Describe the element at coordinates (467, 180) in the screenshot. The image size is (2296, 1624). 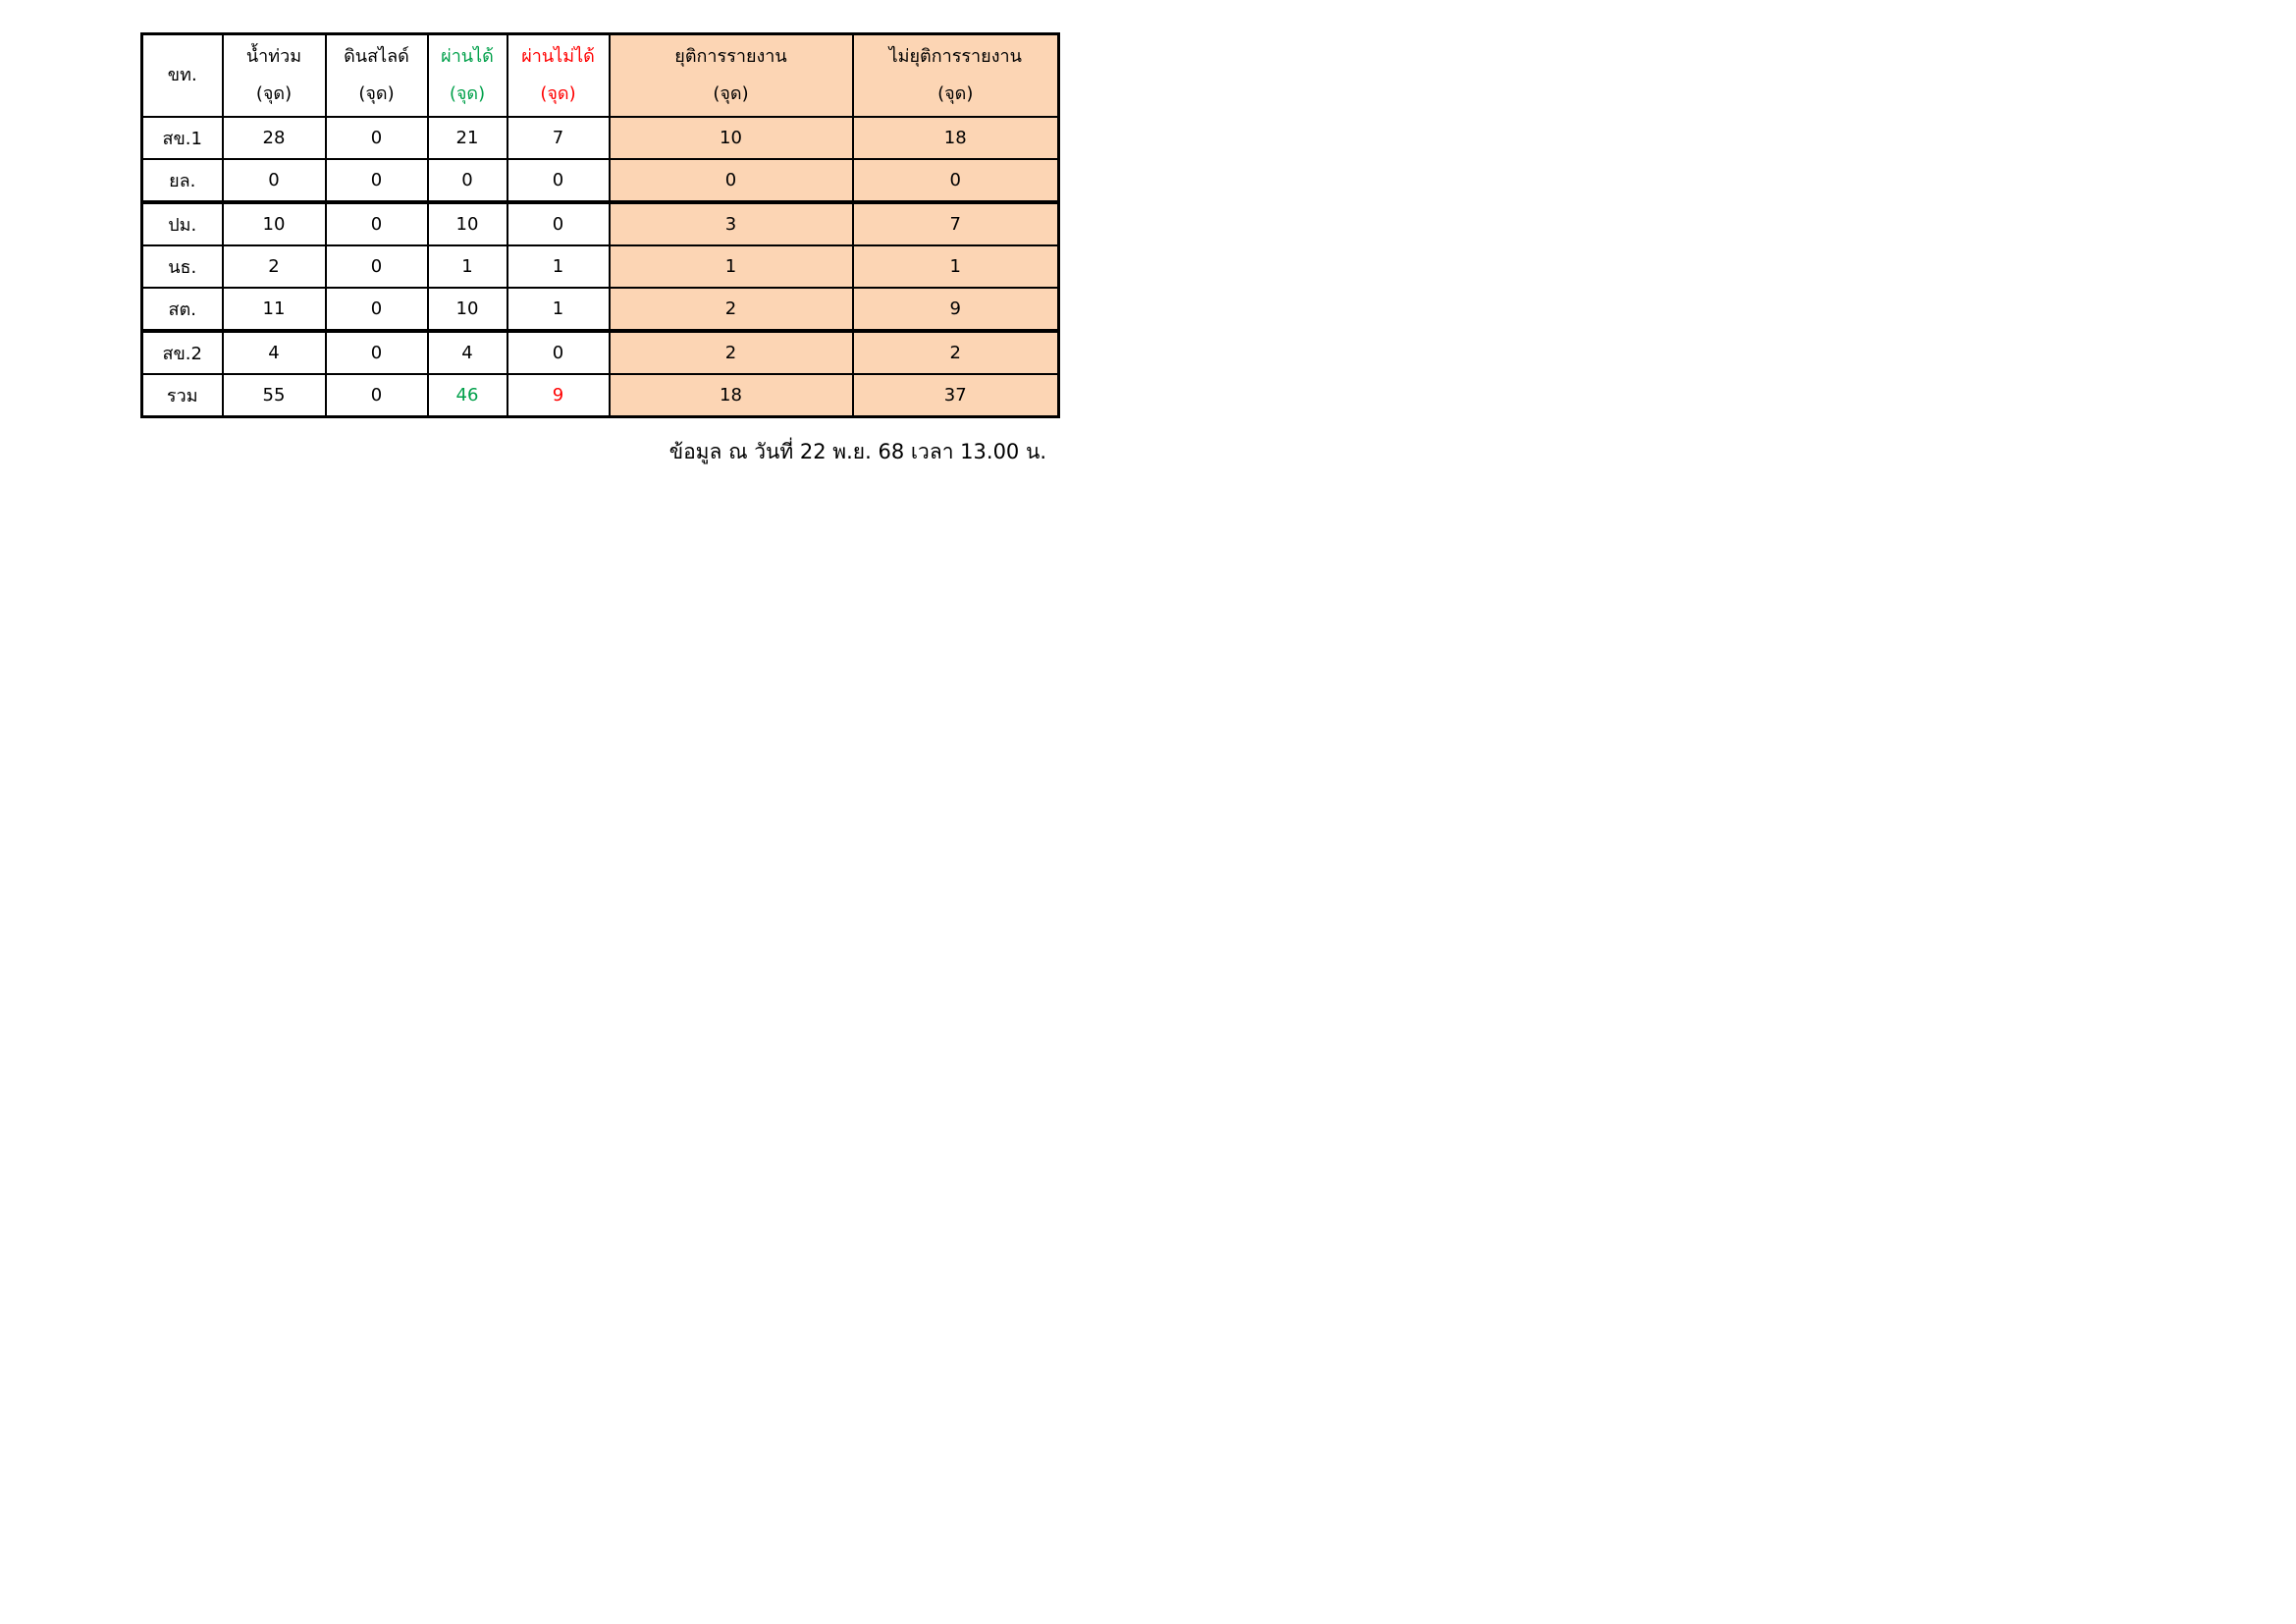
I see `cell-passable: 0` at that location.